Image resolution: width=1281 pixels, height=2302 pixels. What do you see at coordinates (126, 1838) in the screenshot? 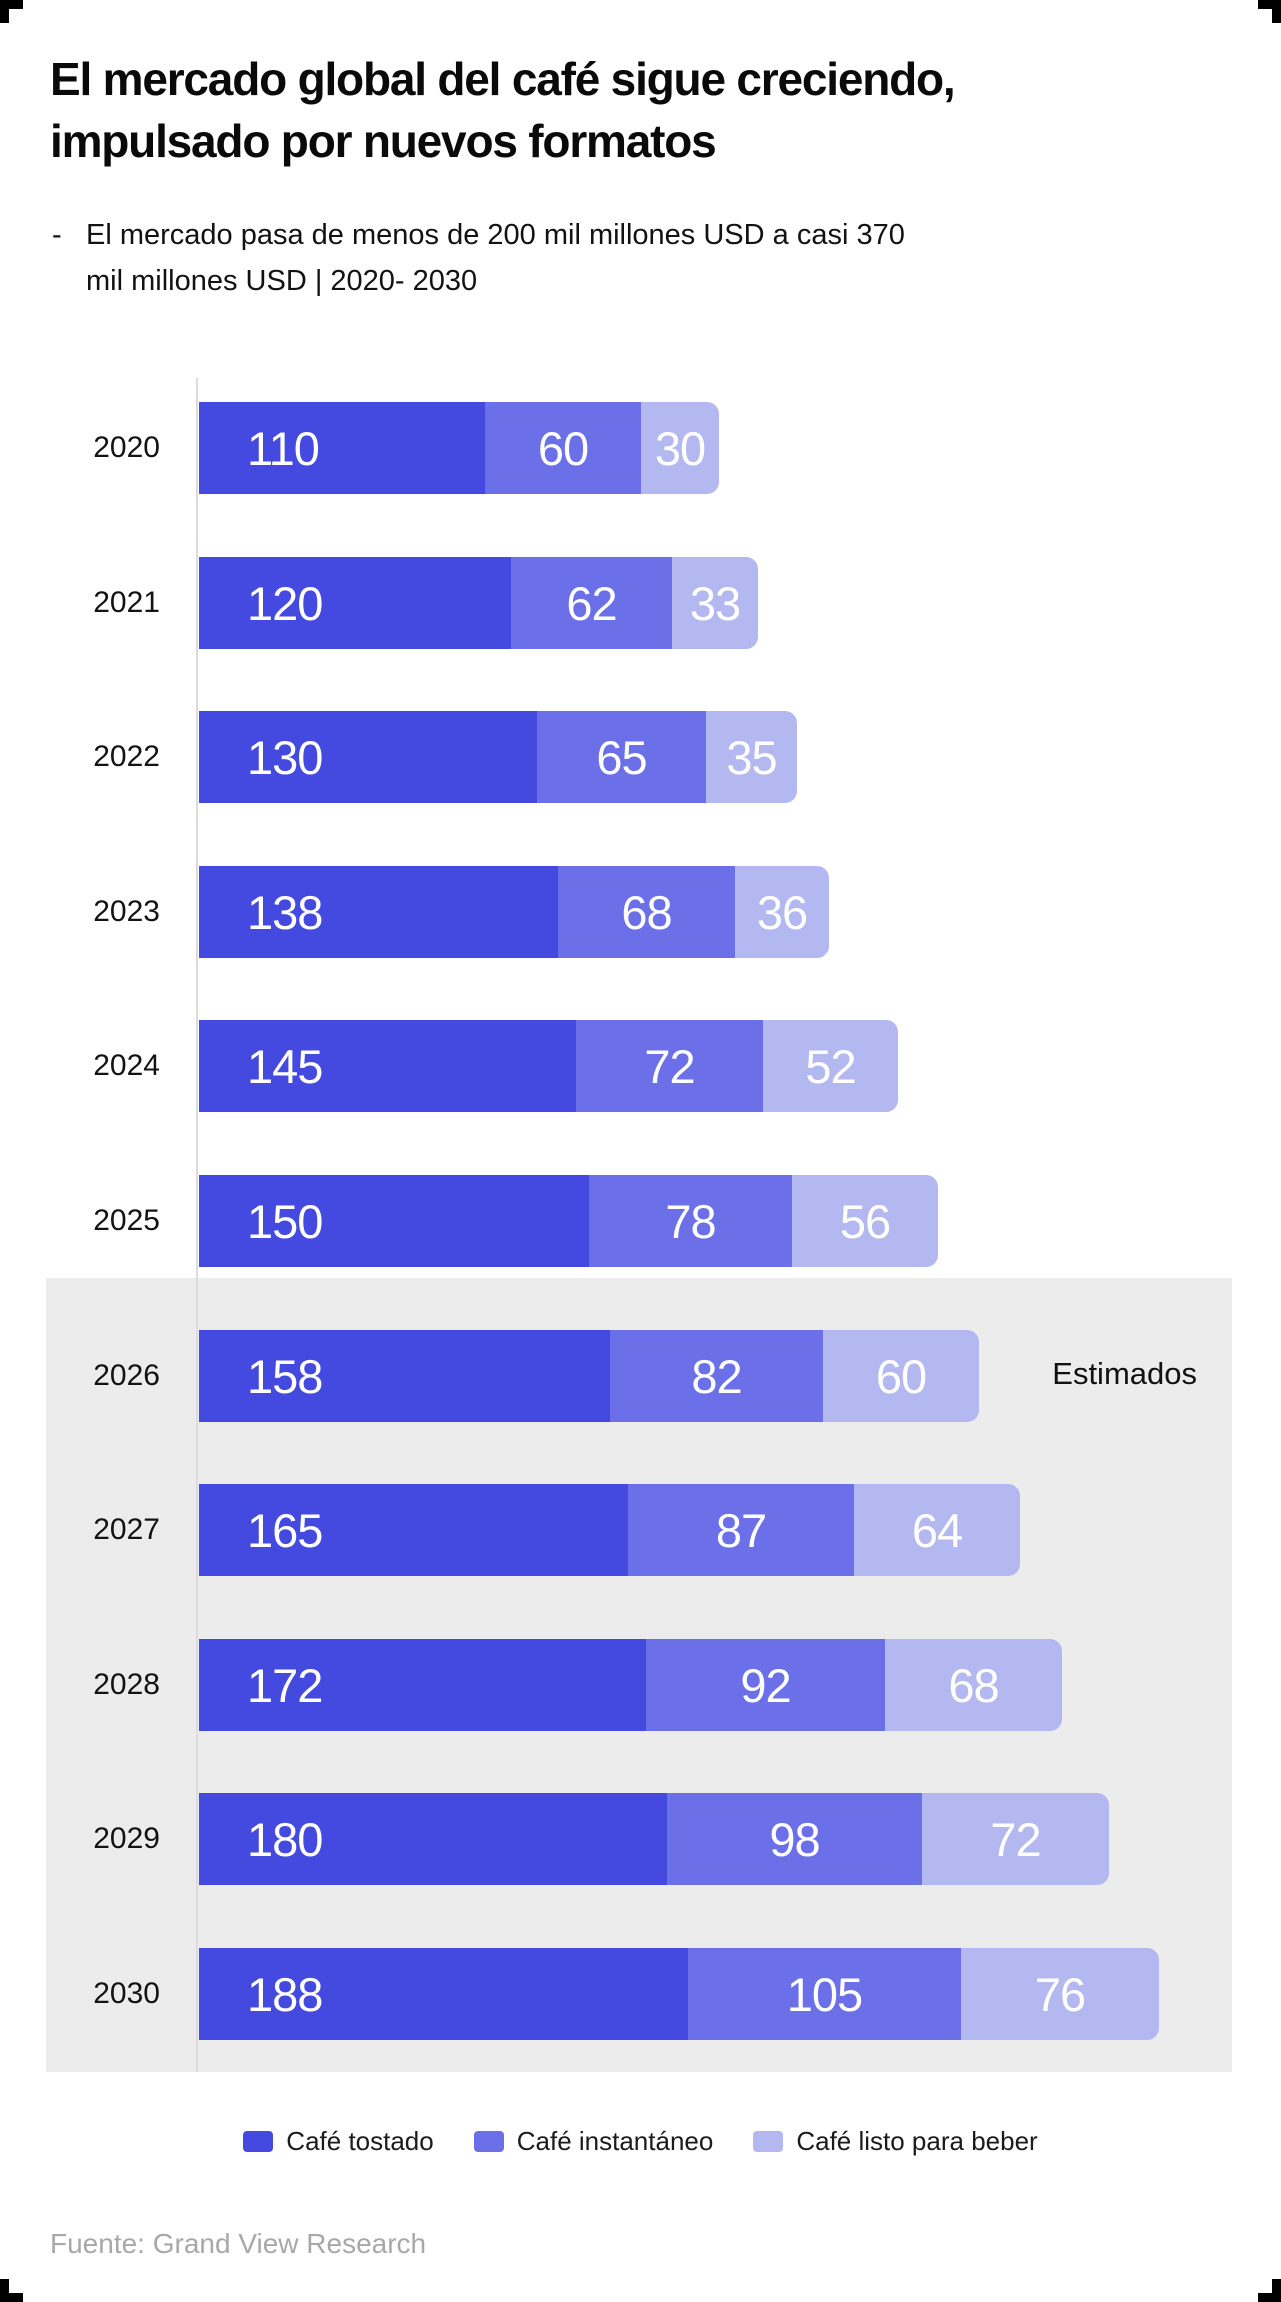
I see `year-label-2029: 2029` at bounding box center [126, 1838].